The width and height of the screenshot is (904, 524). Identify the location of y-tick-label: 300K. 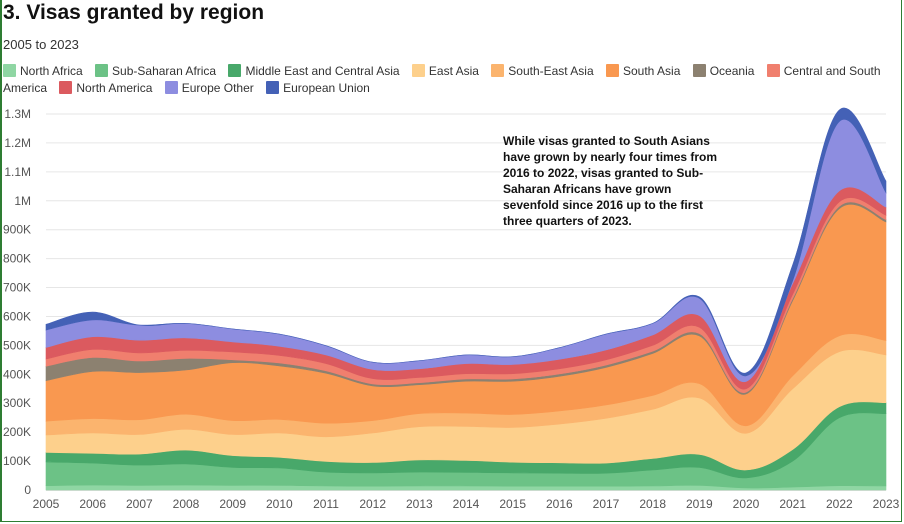
(17, 403).